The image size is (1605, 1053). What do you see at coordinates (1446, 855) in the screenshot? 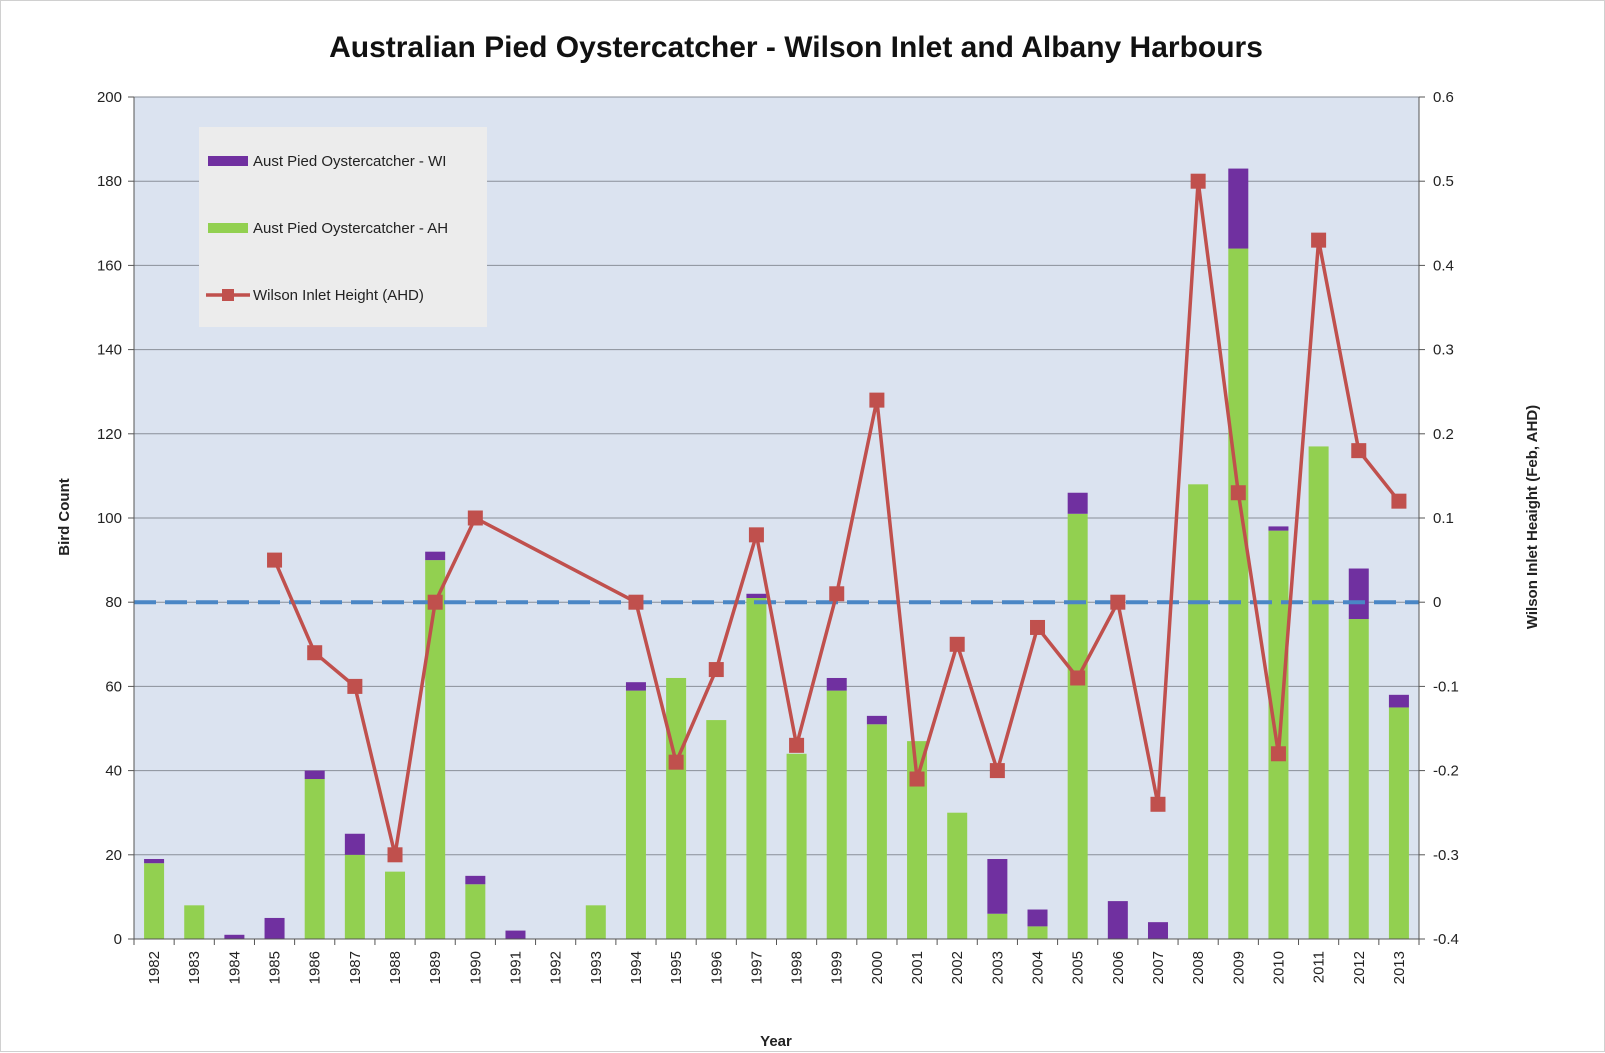
I see `y2-tick-label: -0.3` at bounding box center [1446, 855].